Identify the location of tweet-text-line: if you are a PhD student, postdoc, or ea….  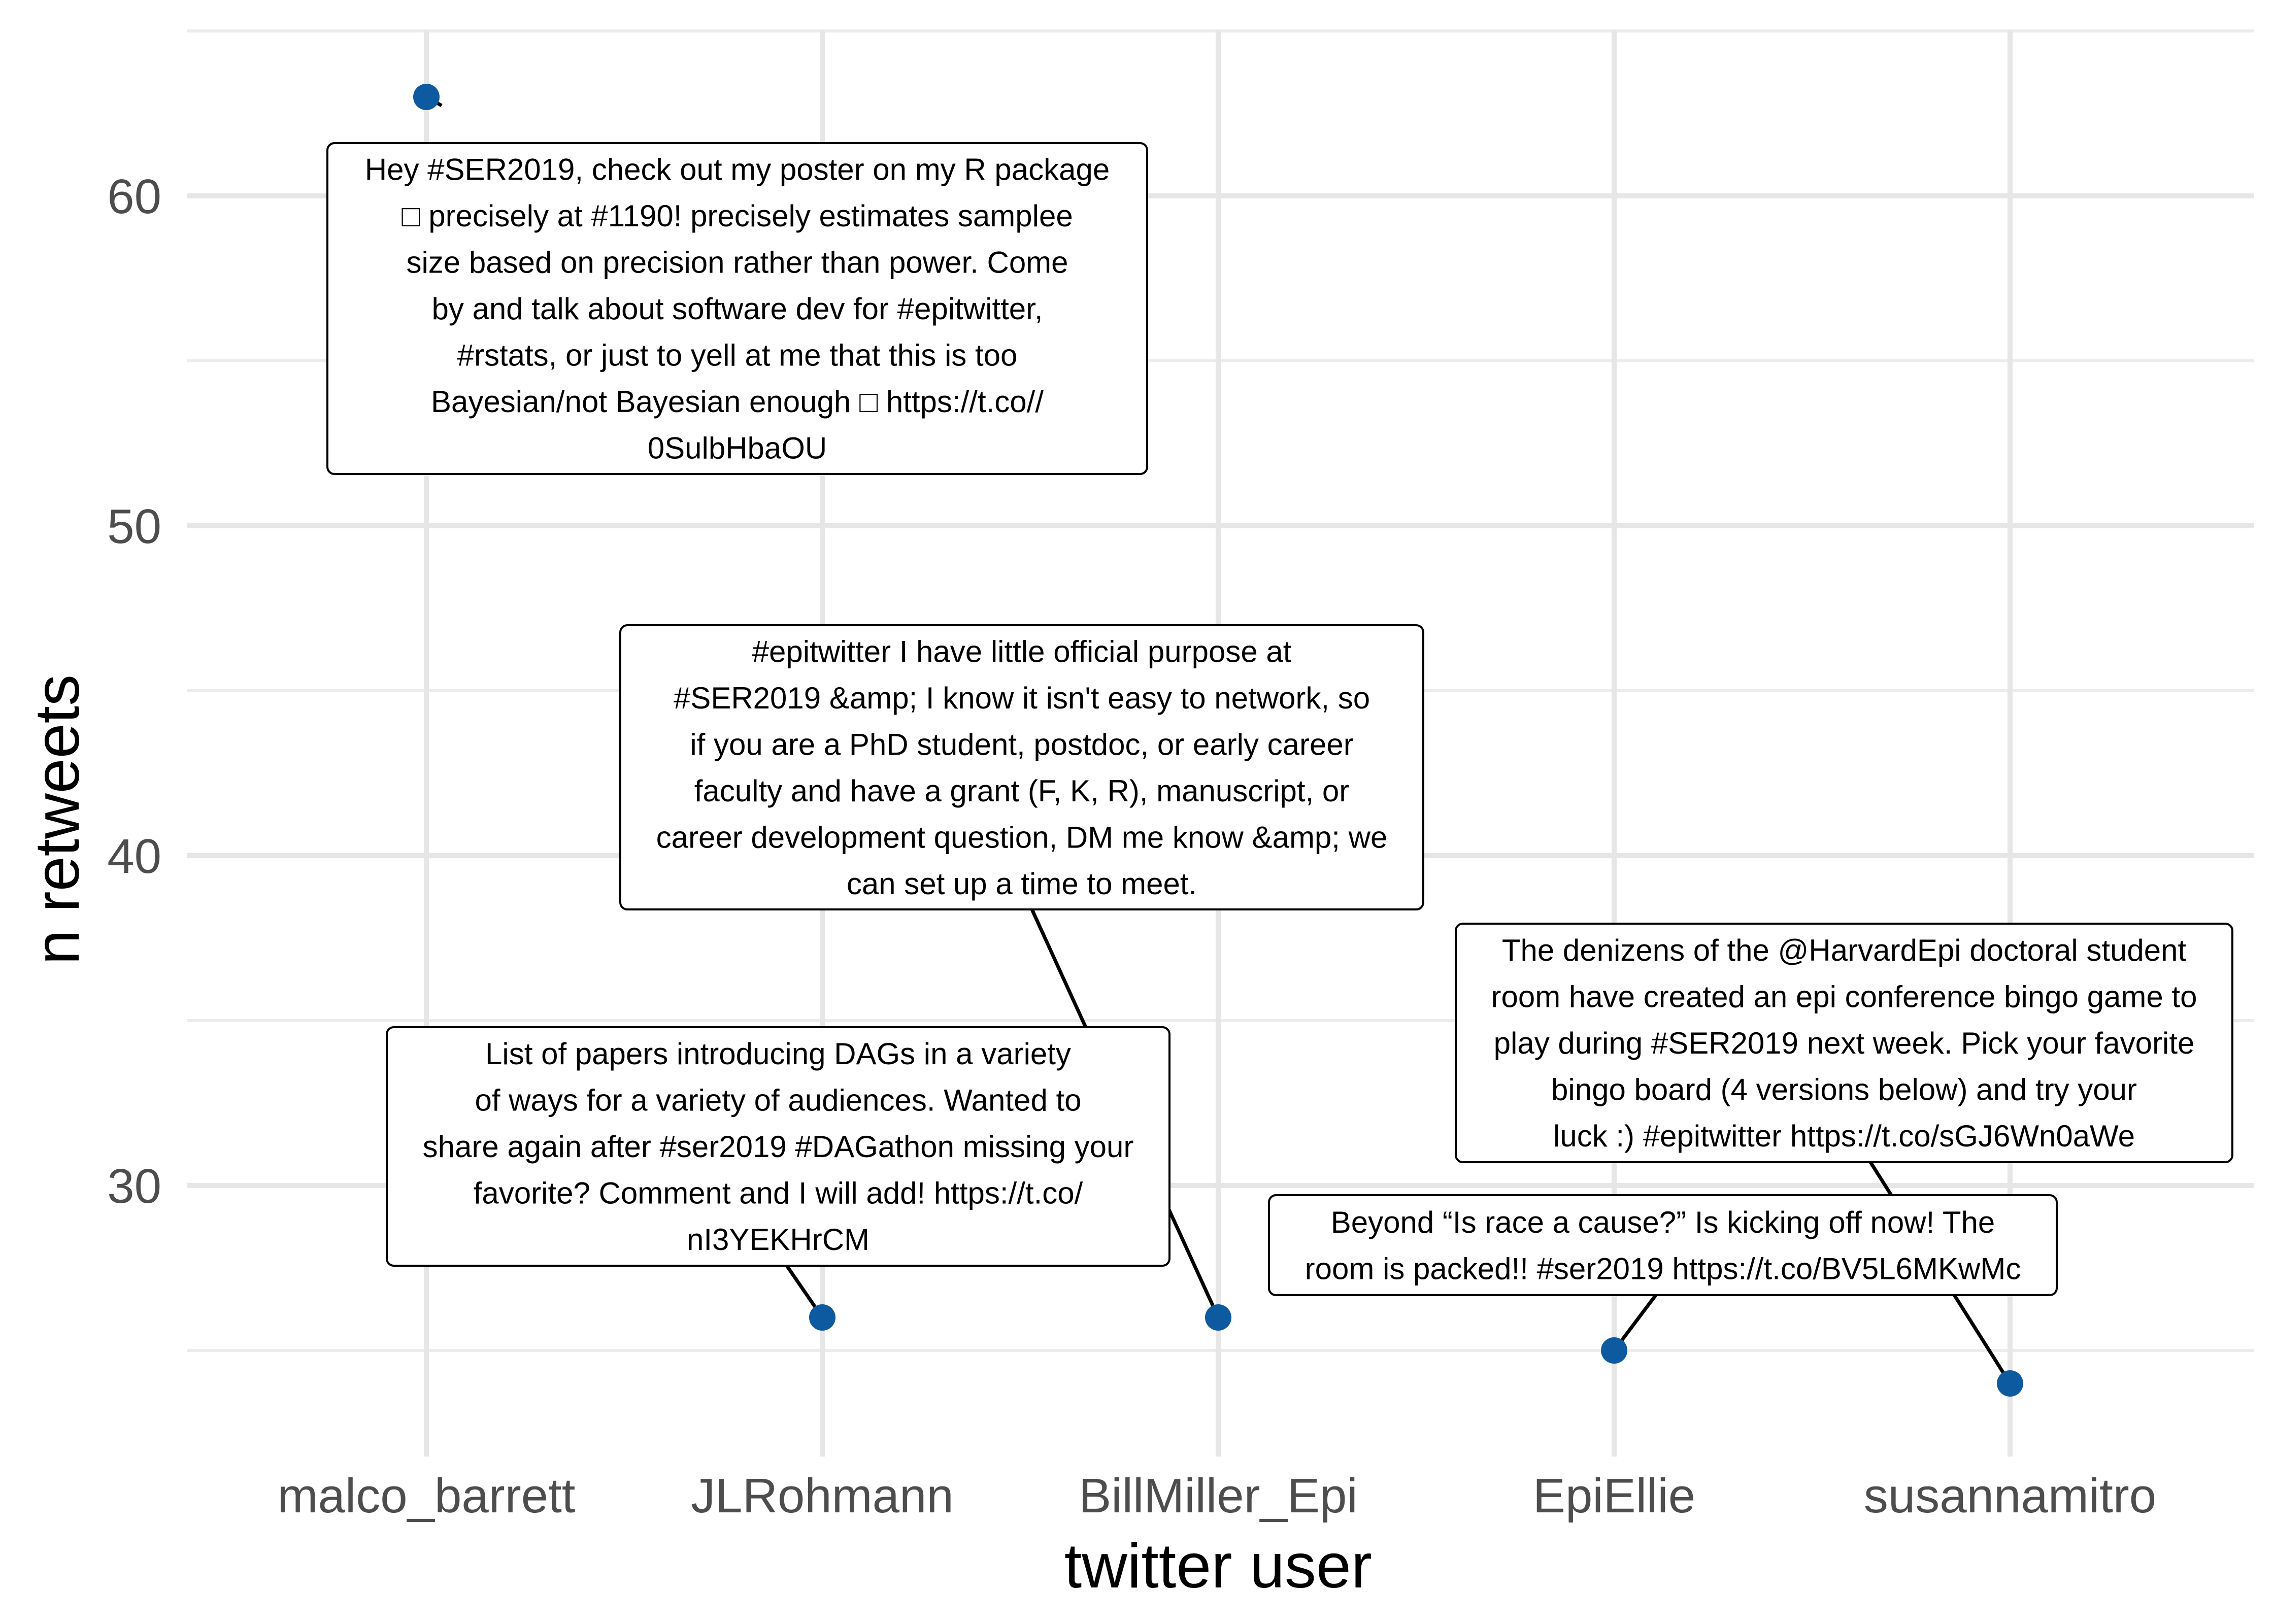
(1022, 744).